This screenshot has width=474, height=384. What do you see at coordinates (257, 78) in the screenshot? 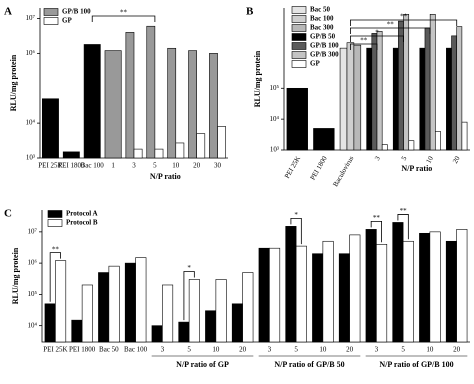
I see `y-axis-label: RLU/mg protein` at bounding box center [257, 78].